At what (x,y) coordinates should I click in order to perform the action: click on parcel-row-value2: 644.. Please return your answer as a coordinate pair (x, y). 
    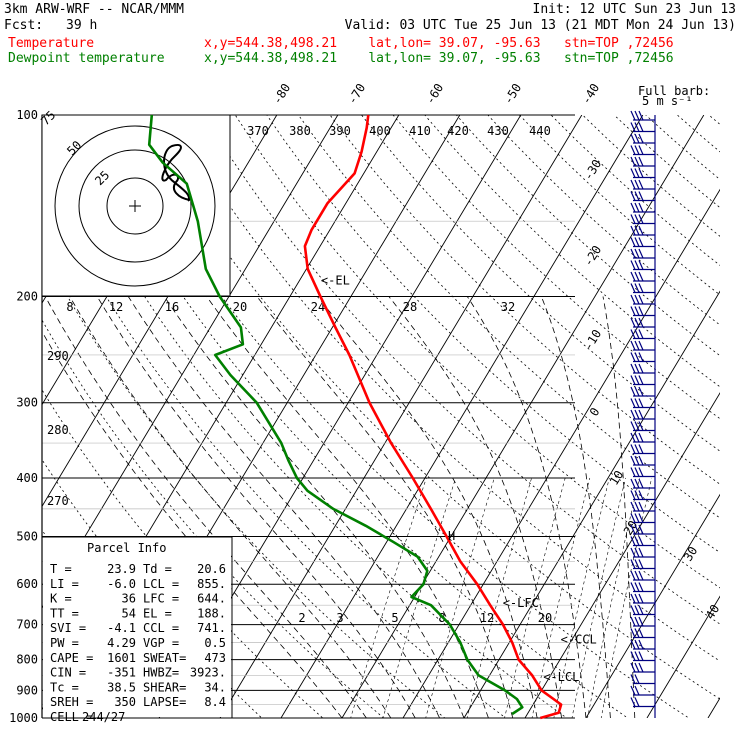
    Looking at the image, I should click on (211, 599).